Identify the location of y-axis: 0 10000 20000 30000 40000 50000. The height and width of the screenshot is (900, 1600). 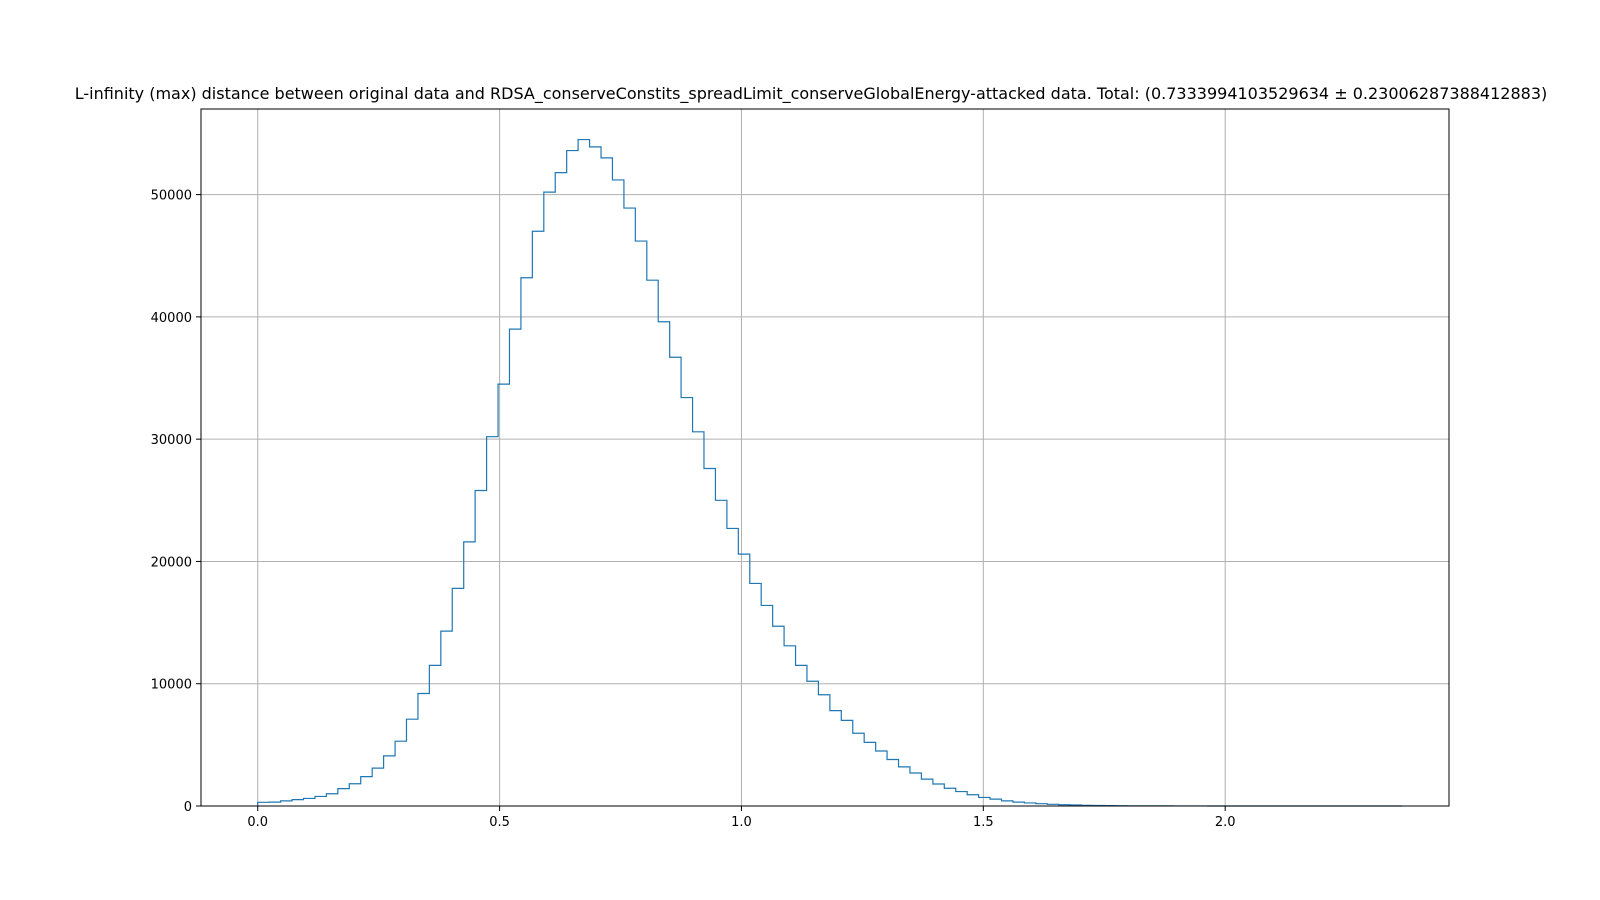
(176, 502).